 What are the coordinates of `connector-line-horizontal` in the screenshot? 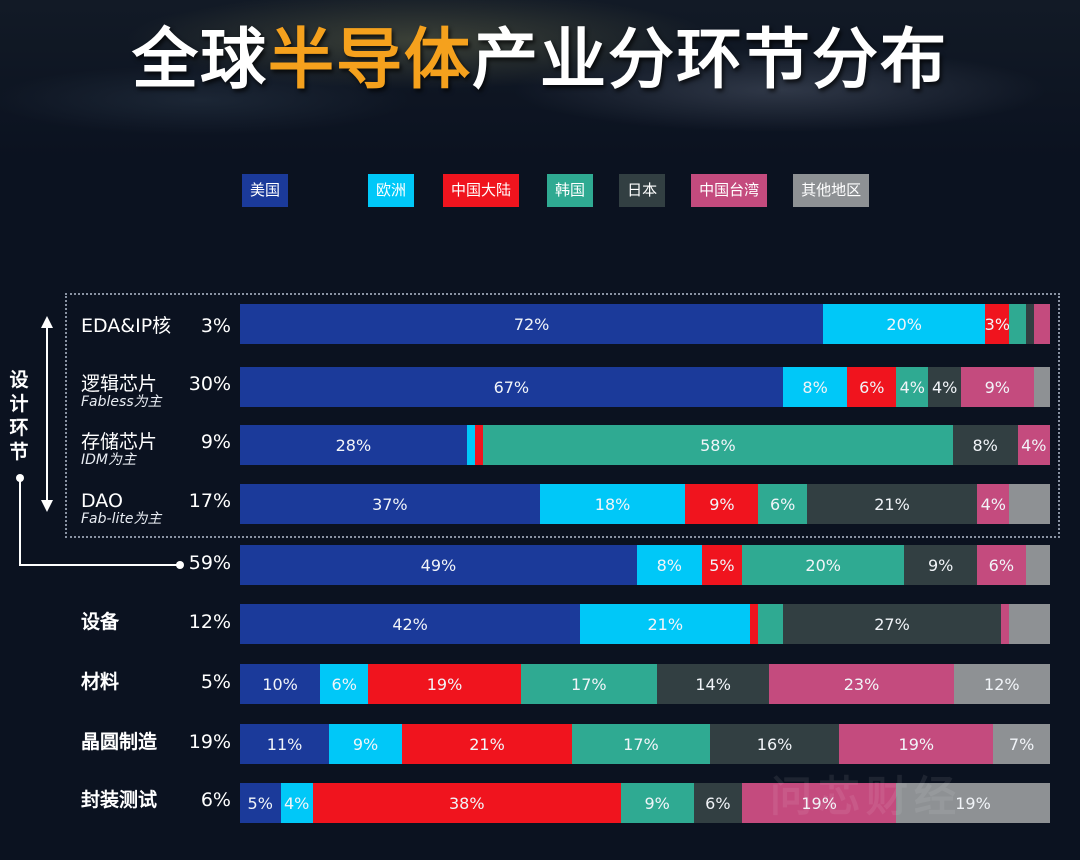 It's located at (99, 565).